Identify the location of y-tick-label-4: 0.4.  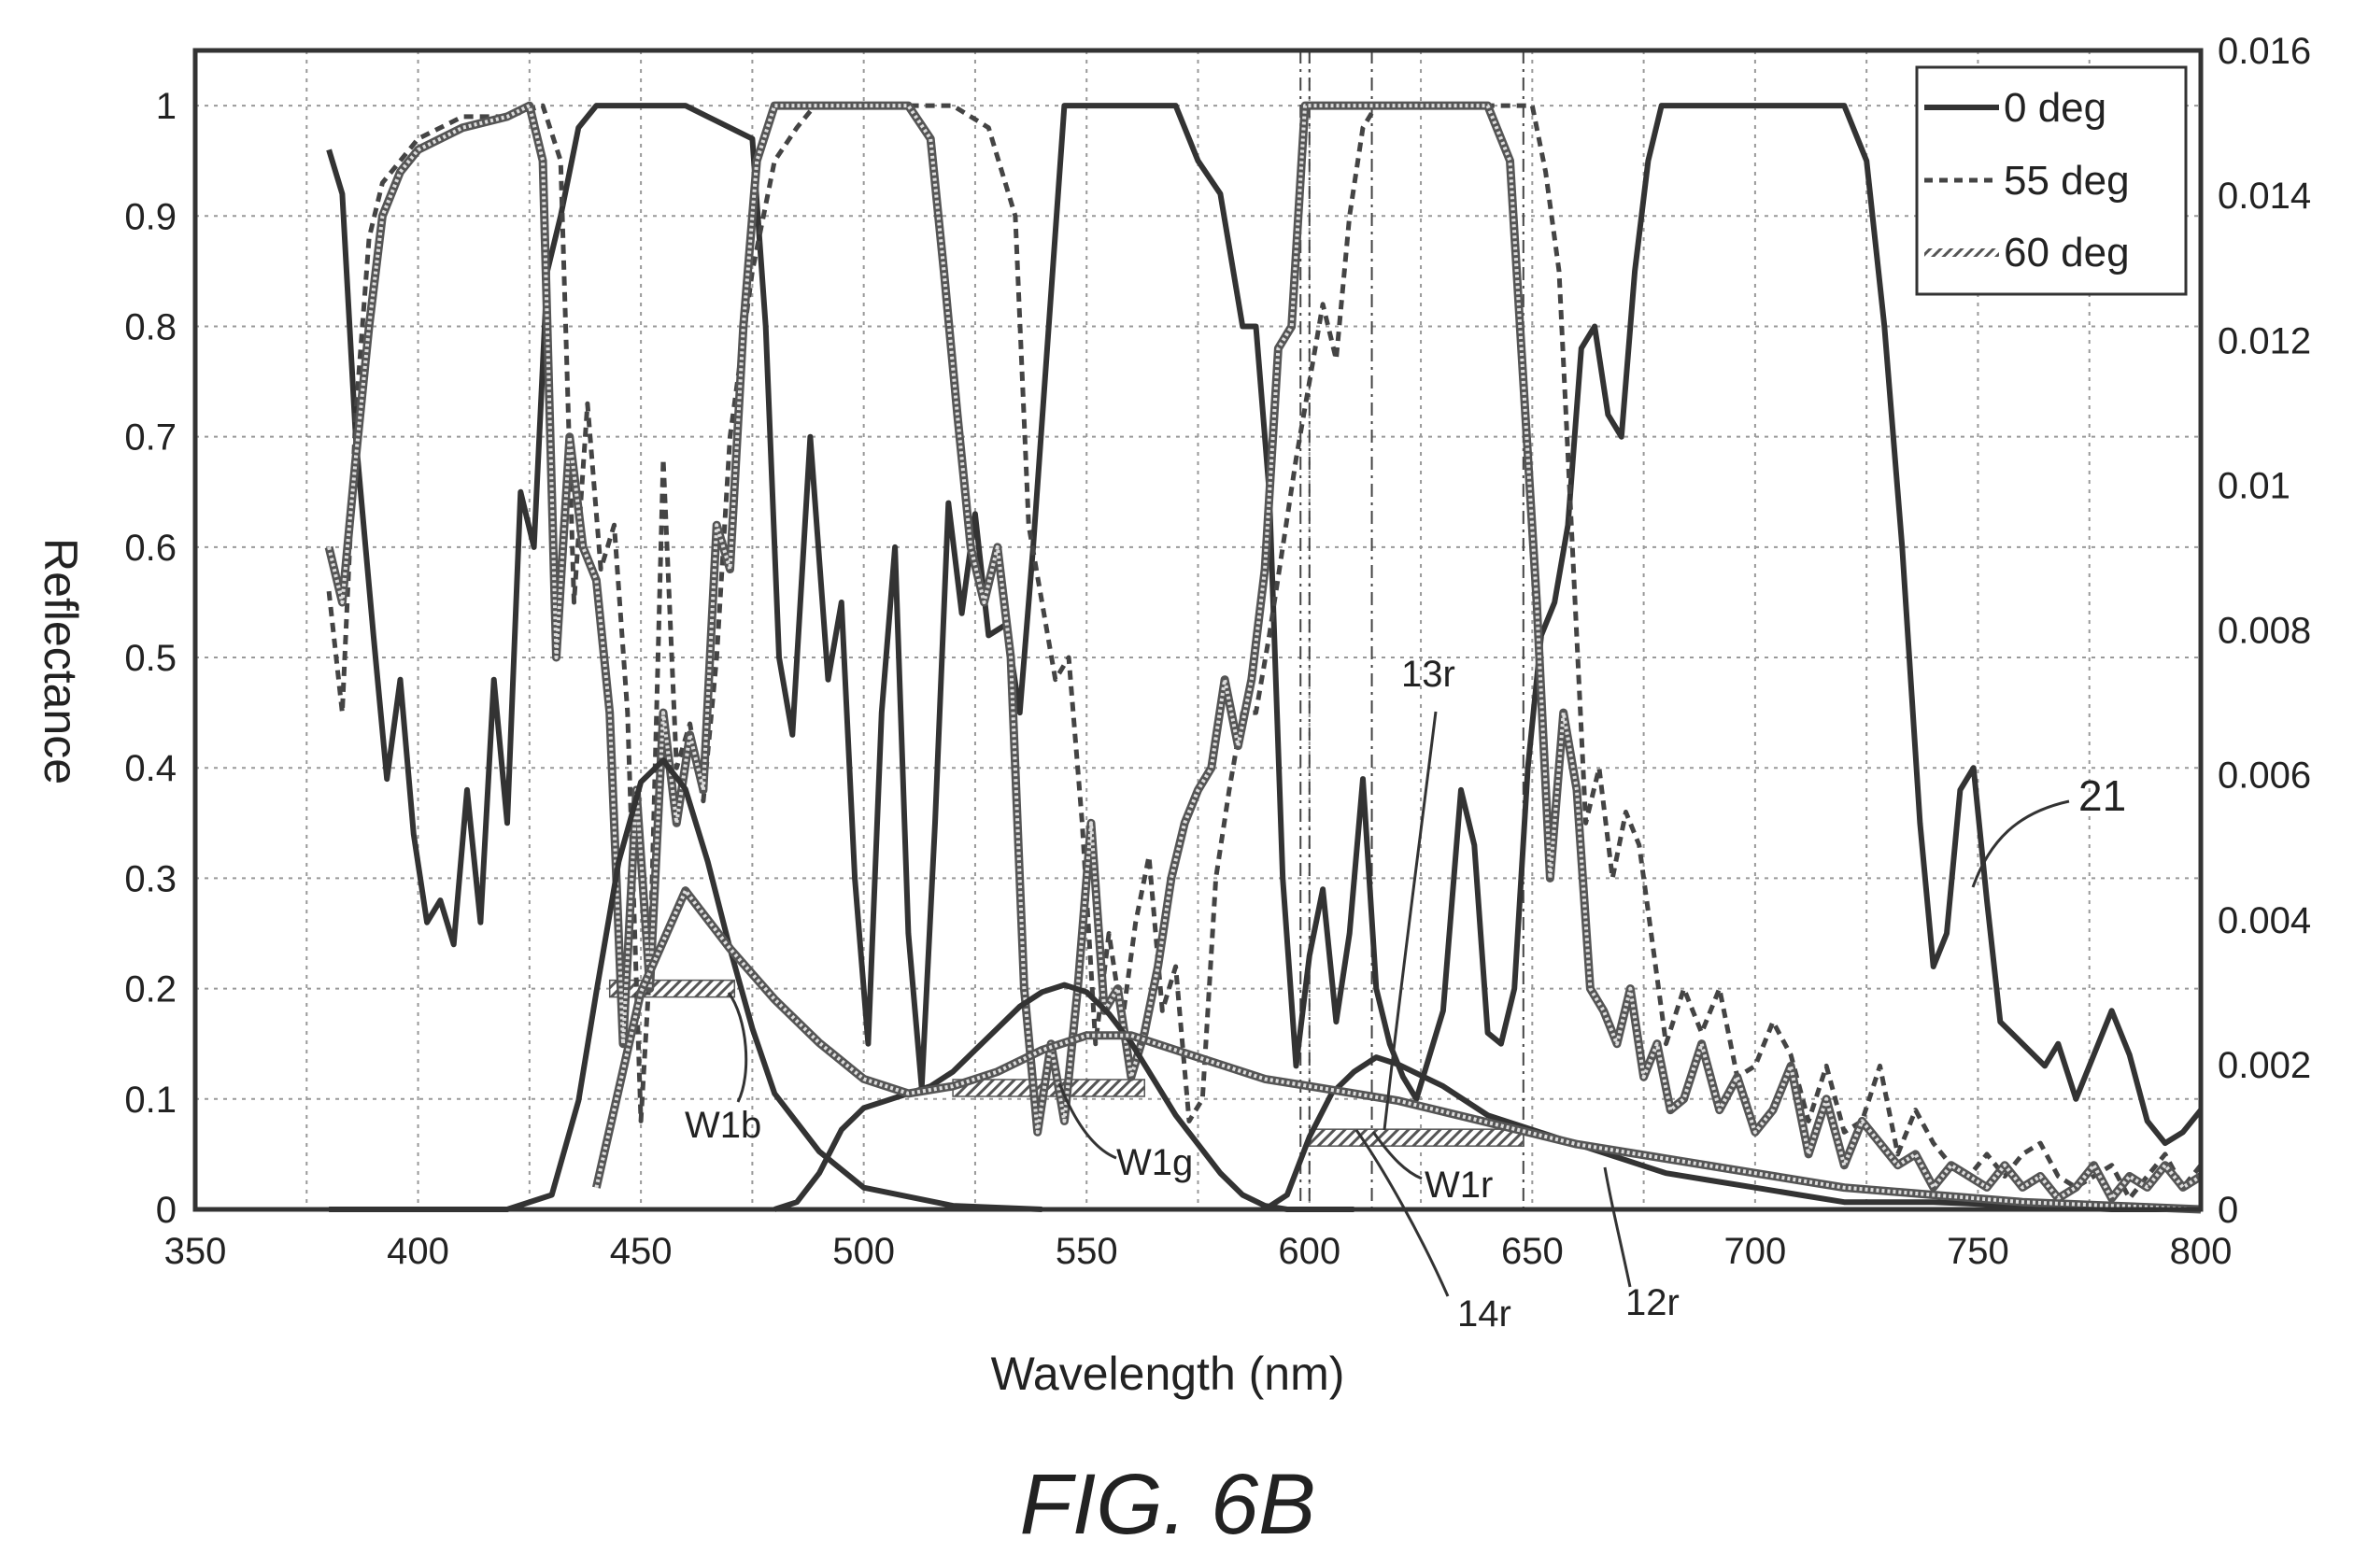
(150, 768).